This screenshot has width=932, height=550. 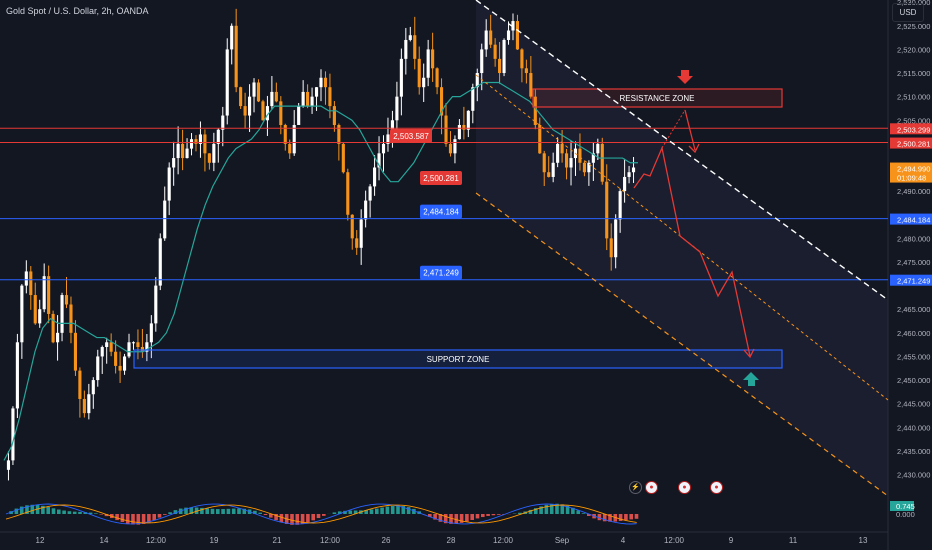 I want to click on price-tick-label: 2,450.000, so click(x=913, y=380).